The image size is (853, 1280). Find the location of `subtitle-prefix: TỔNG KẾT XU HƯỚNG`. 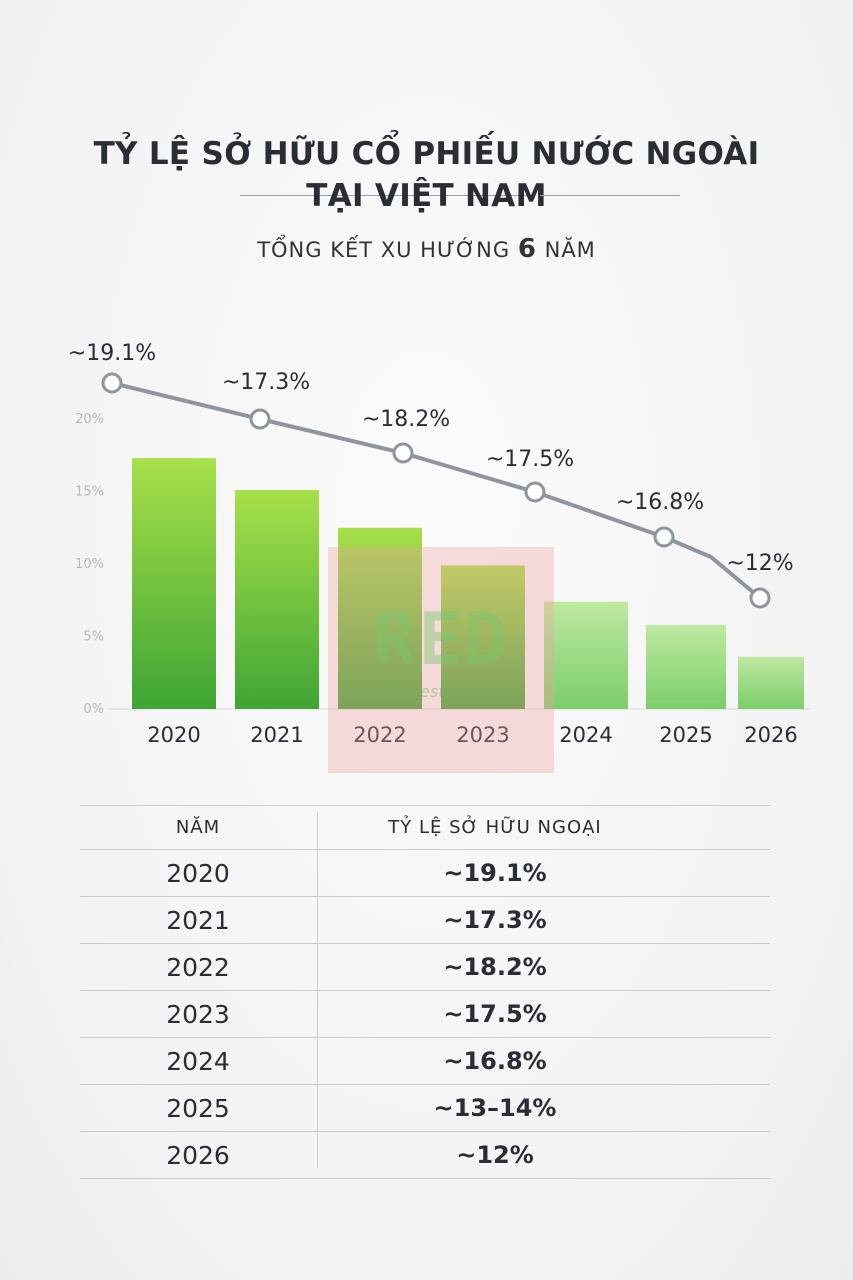

subtitle-prefix: TỔNG KẾT XU HƯỚNG is located at coordinates (384, 250).